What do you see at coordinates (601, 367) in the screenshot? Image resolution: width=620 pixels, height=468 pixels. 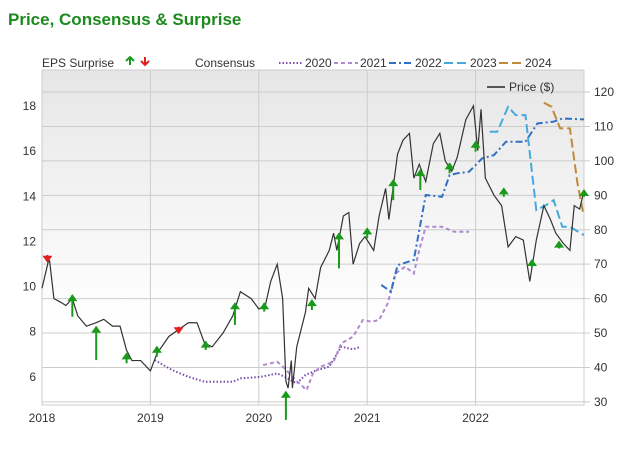 I see `y-right-tick-label: 40` at bounding box center [601, 367].